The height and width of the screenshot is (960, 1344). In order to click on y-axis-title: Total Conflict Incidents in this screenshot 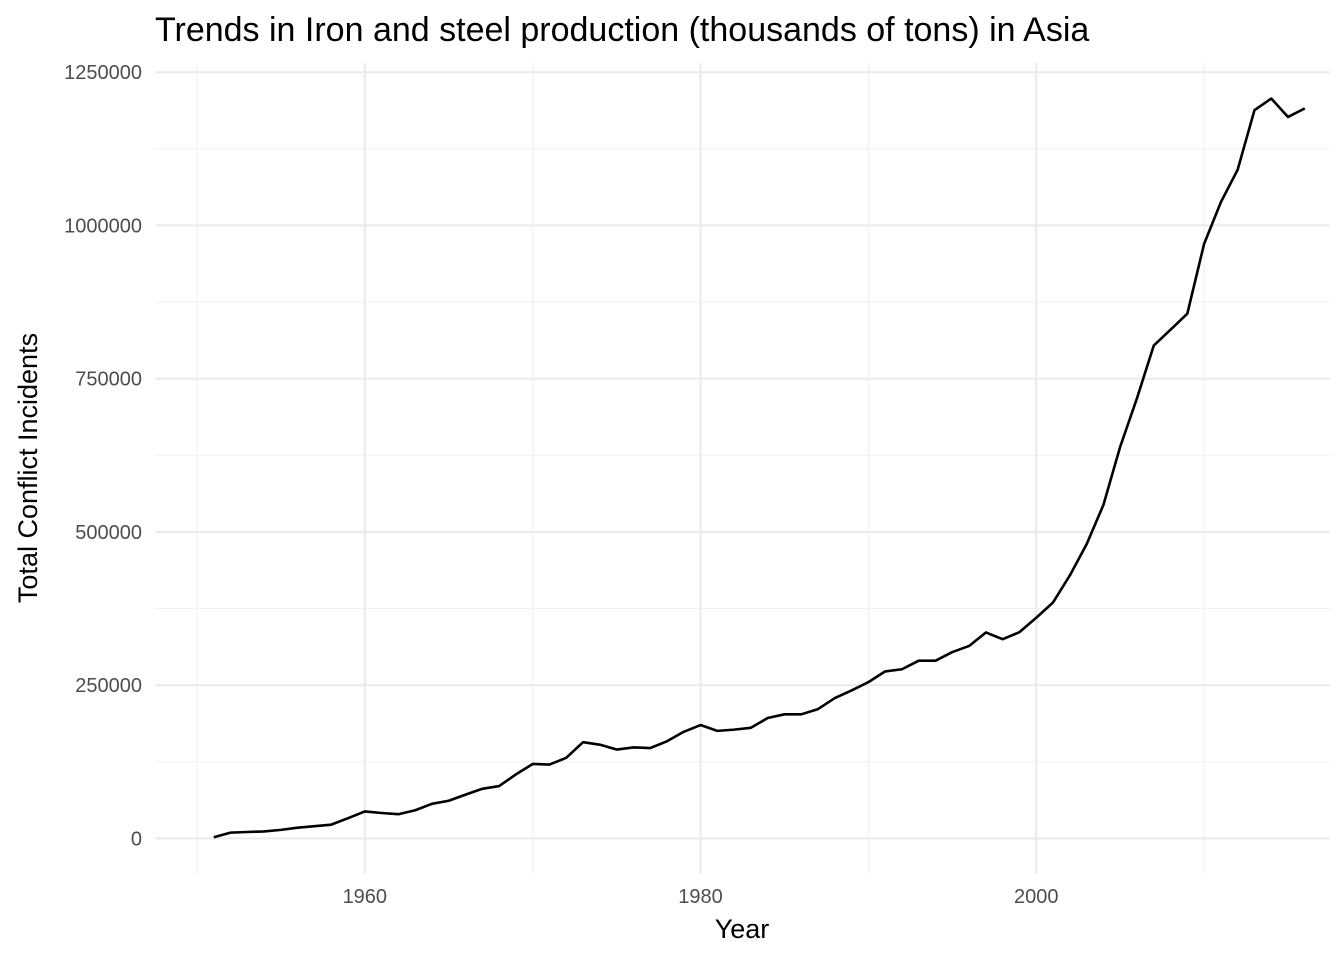, I will do `click(28, 468)`.